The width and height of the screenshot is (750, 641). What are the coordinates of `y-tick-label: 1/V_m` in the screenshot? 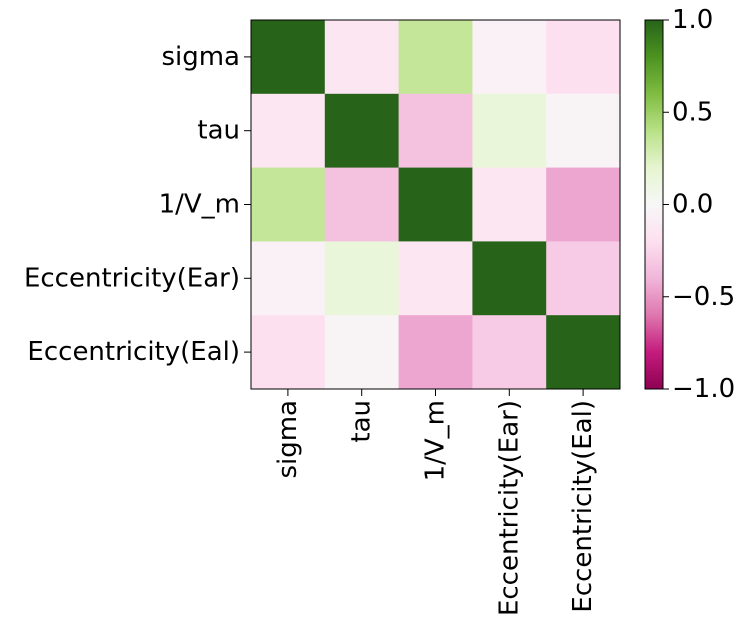 It's located at (199, 205).